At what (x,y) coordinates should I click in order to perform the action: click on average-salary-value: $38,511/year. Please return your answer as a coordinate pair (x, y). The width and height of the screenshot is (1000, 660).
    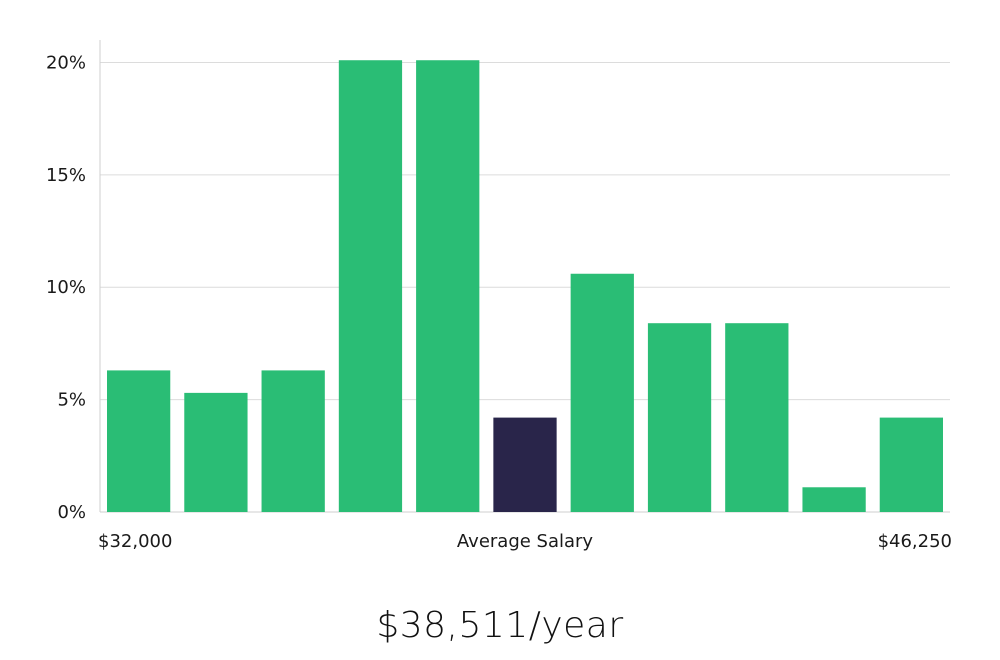
    Looking at the image, I should click on (500, 625).